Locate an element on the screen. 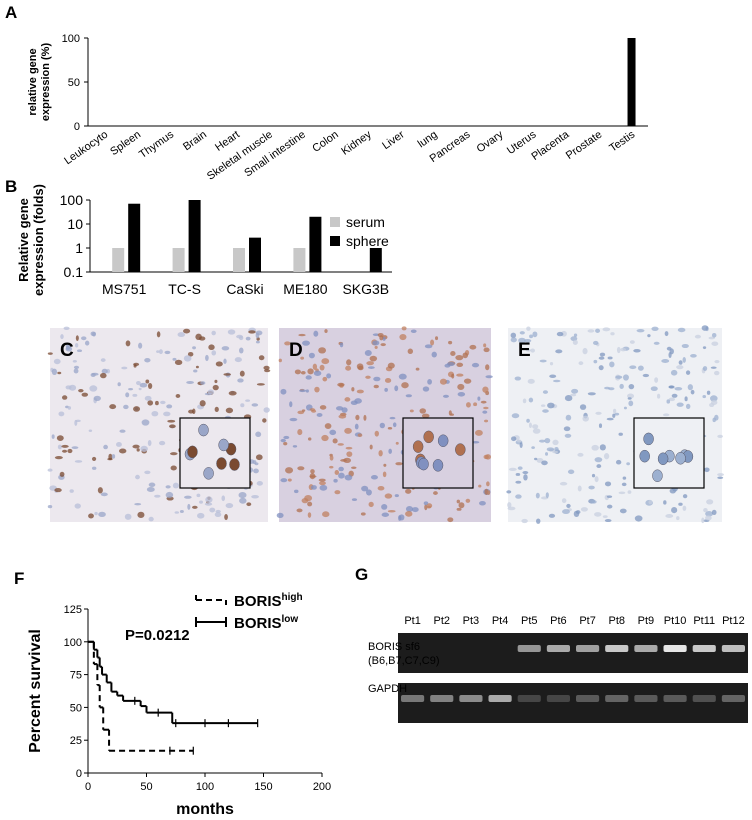 This screenshot has width=752, height=820. lane-label: Pt8 is located at coordinates (616, 621).